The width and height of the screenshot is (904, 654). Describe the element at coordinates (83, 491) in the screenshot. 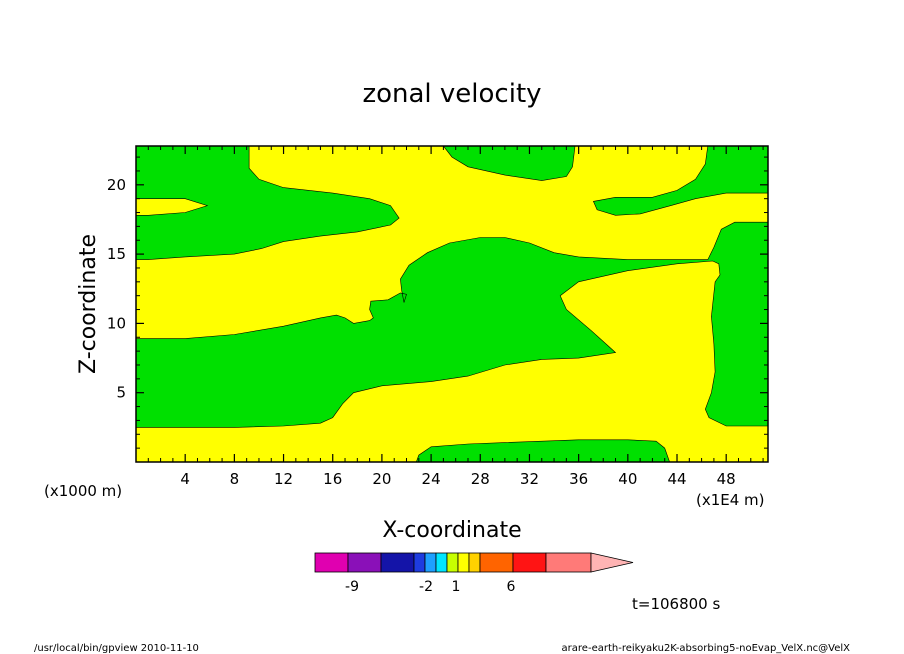

I see `y-unit-label: (x1000 m)` at that location.